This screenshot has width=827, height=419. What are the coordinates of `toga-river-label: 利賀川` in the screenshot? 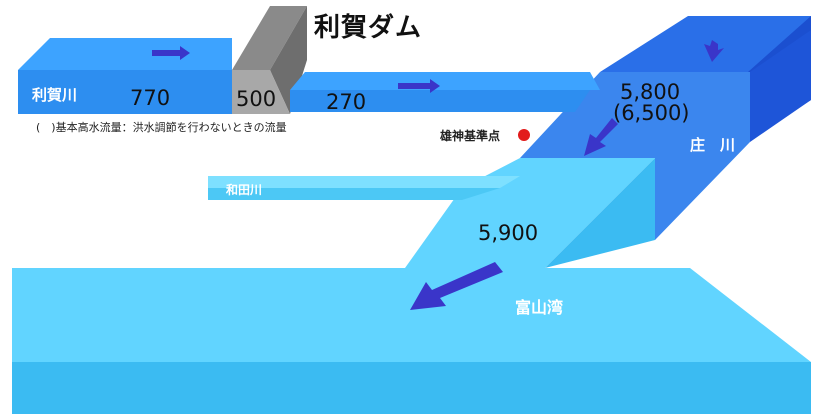 It's located at (55, 95).